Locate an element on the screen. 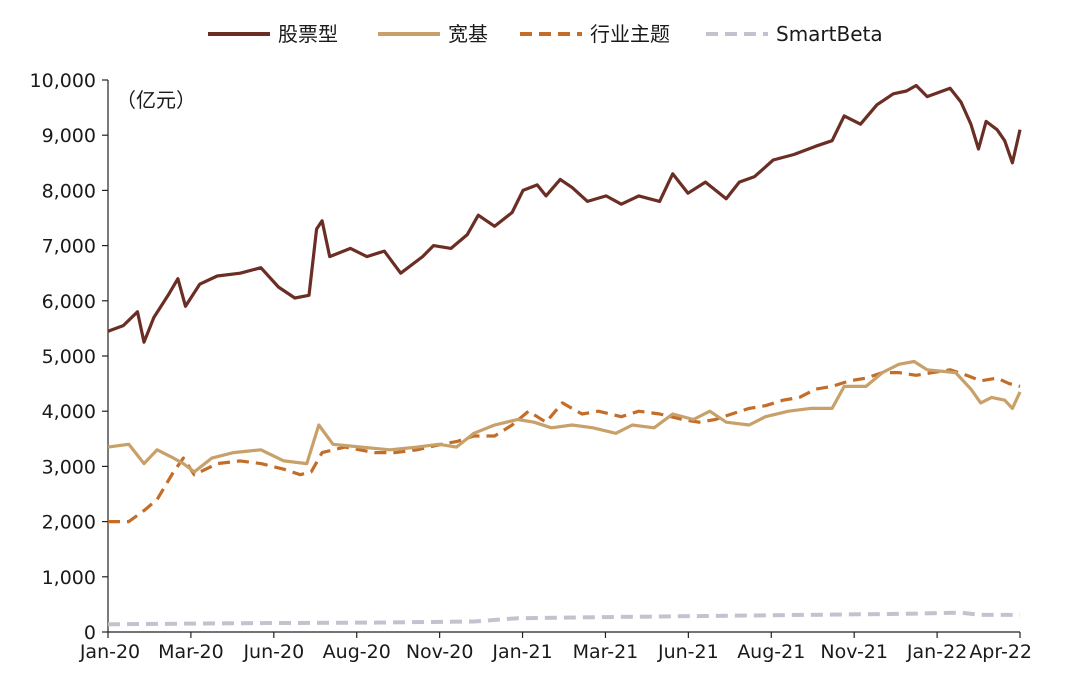 The width and height of the screenshot is (1080, 678). legend-label: SmartBeta is located at coordinates (829, 34).